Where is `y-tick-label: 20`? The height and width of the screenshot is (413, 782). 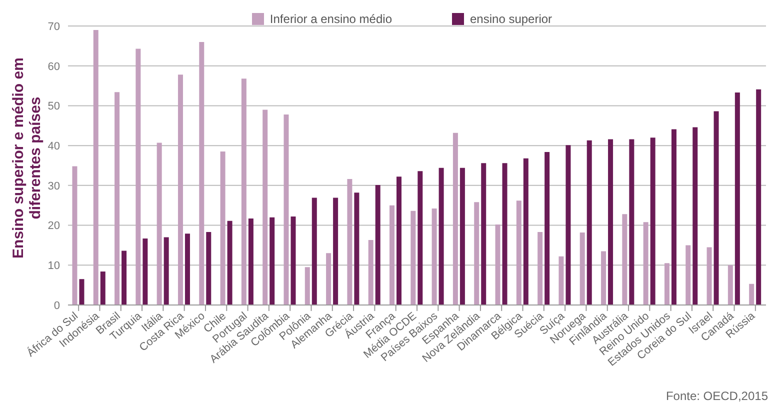 y-tick-label: 20 is located at coordinates (54, 226).